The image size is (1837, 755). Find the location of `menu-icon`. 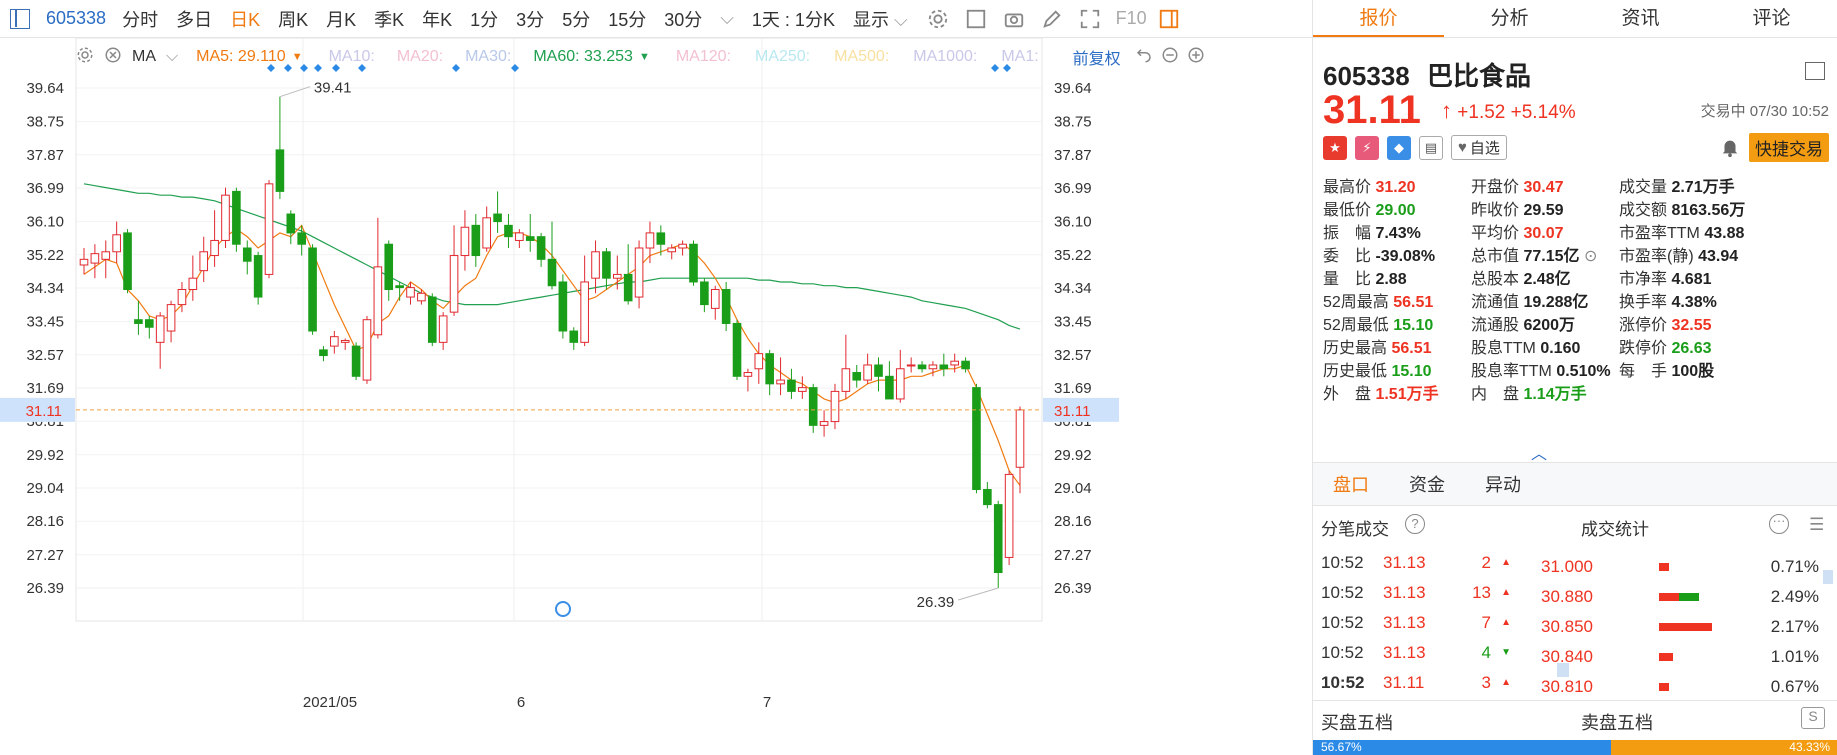

menu-icon is located at coordinates (1815, 71).